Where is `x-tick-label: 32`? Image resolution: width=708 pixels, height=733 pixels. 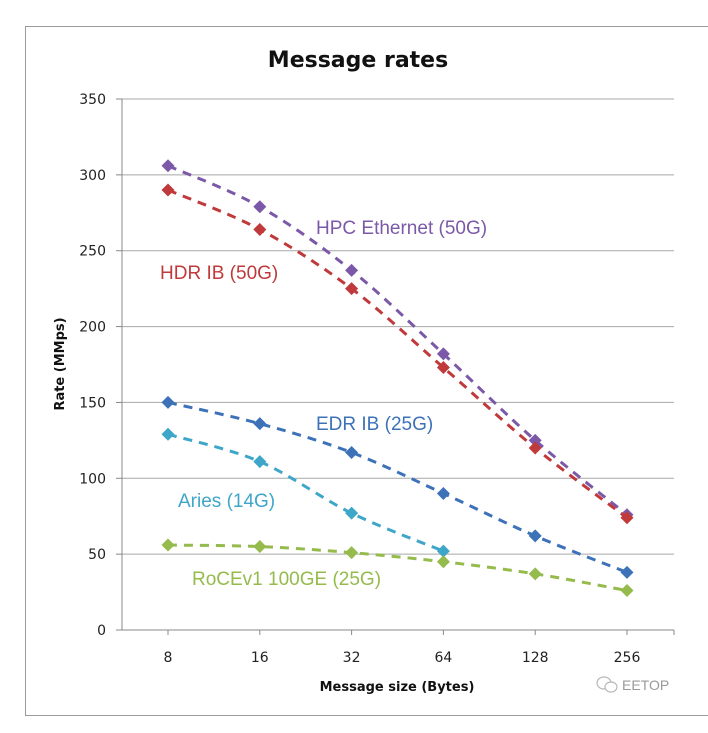 x-tick-label: 32 is located at coordinates (352, 658).